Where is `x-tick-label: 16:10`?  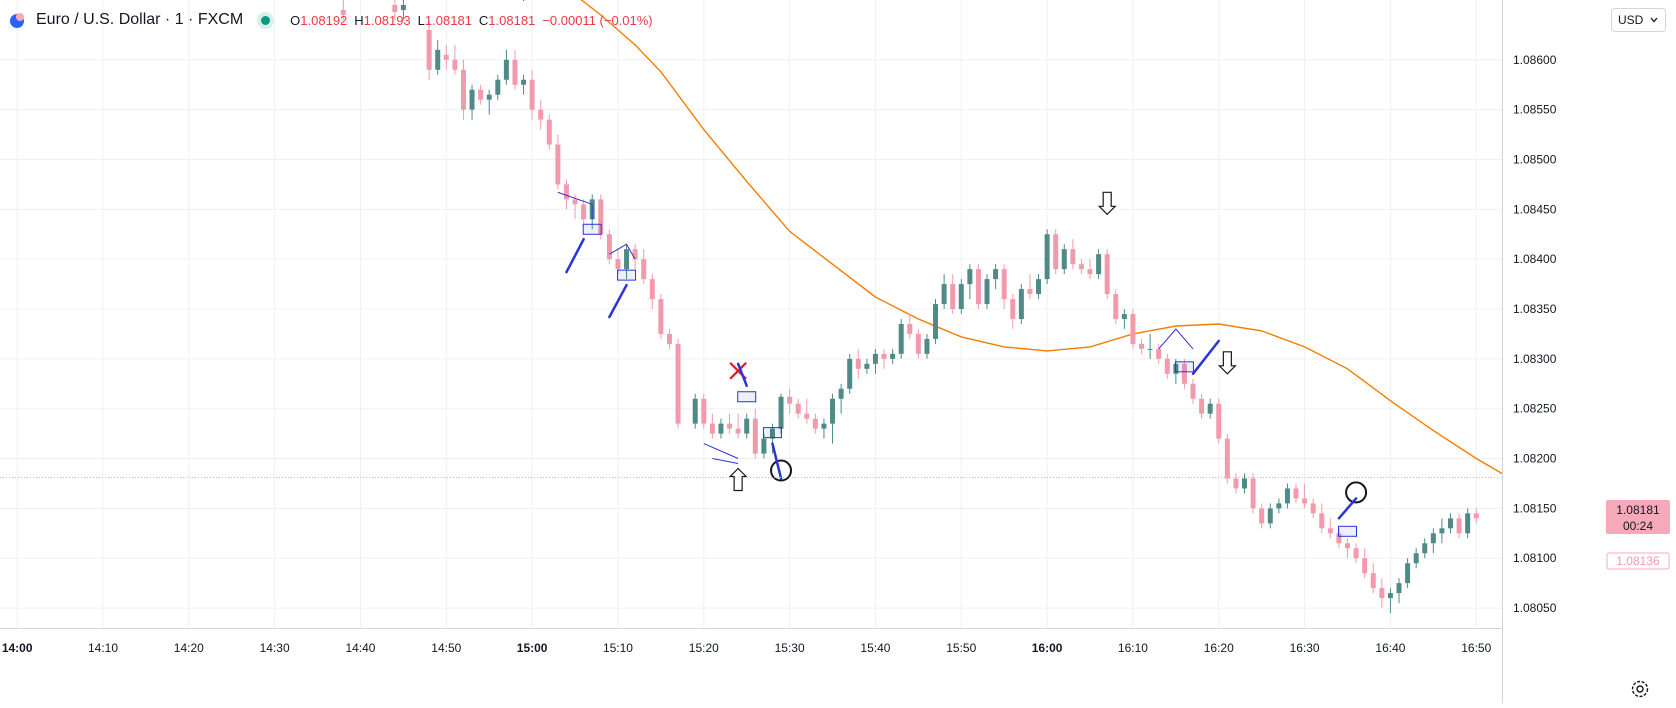 x-tick-label: 16:10 is located at coordinates (1133, 648).